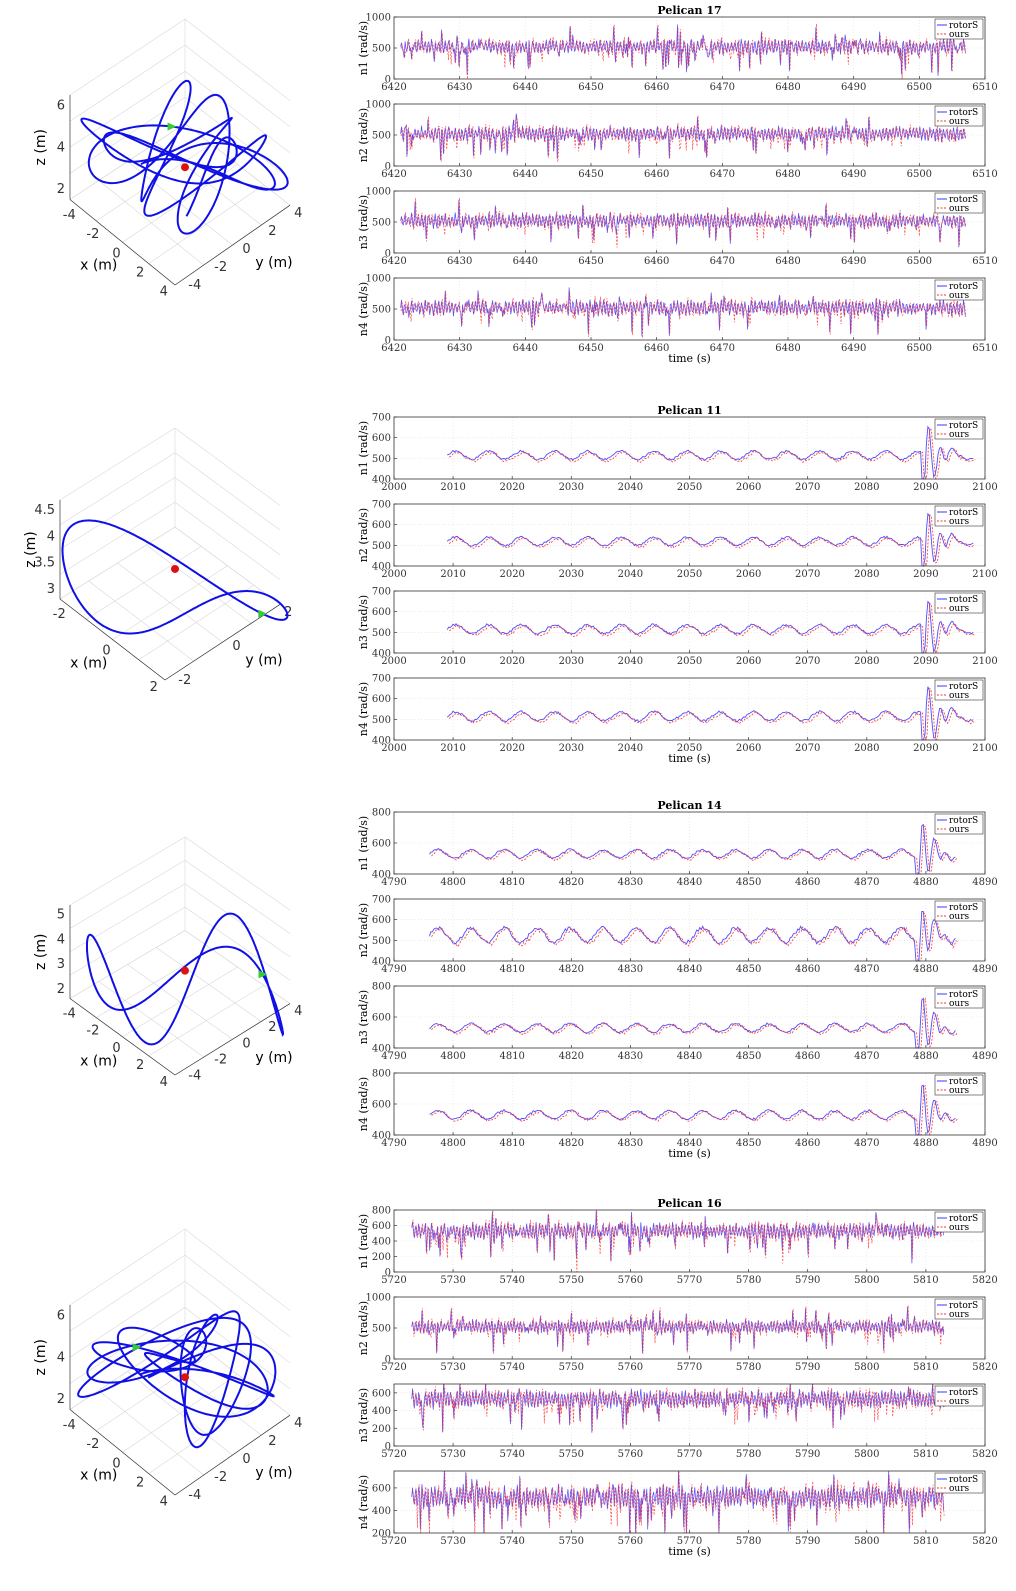 Image resolution: width=1016 pixels, height=1591 pixels. What do you see at coordinates (525, 174) in the screenshot?
I see `x-tick-label: 6440` at bounding box center [525, 174].